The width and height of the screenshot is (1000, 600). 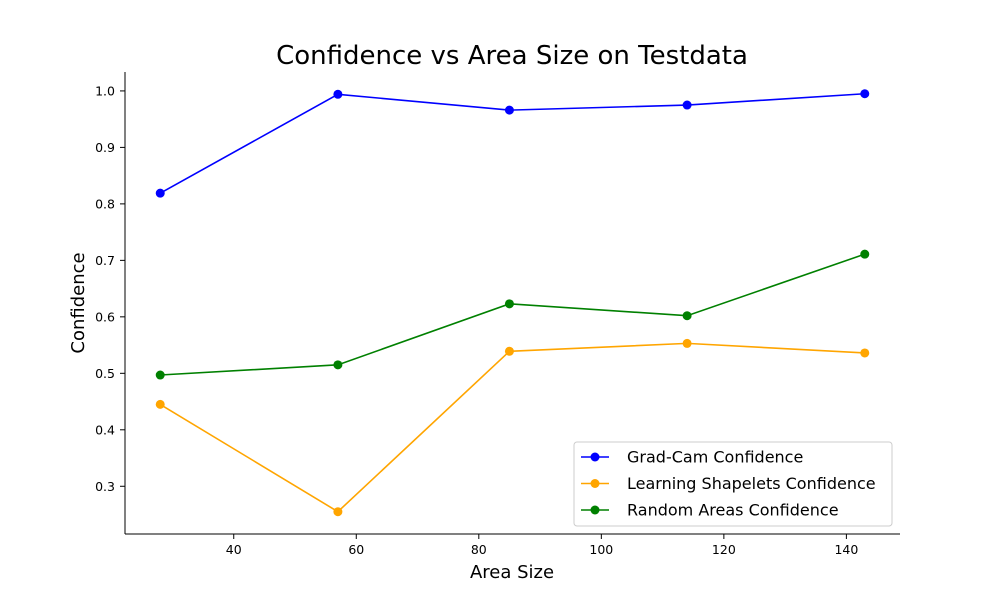 What do you see at coordinates (479, 549) in the screenshot?
I see `x-tick-label: 80` at bounding box center [479, 549].